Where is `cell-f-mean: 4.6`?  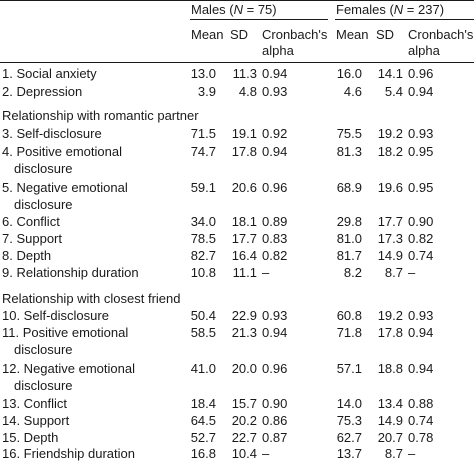
cell-f-mean: 4.6 is located at coordinates (352, 91).